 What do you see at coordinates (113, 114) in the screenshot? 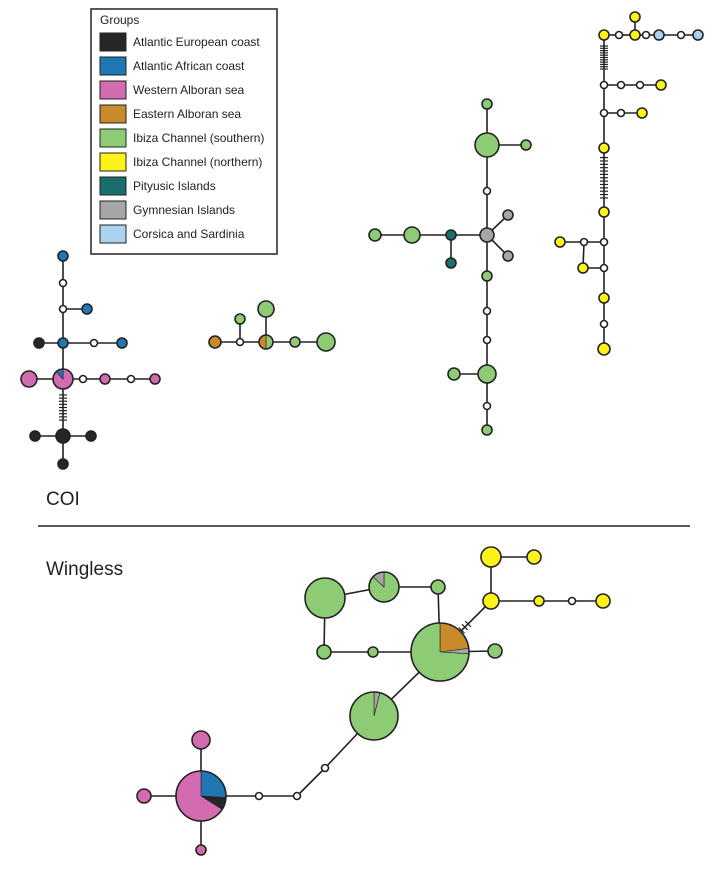
I see `legend-swatch-ea` at bounding box center [113, 114].